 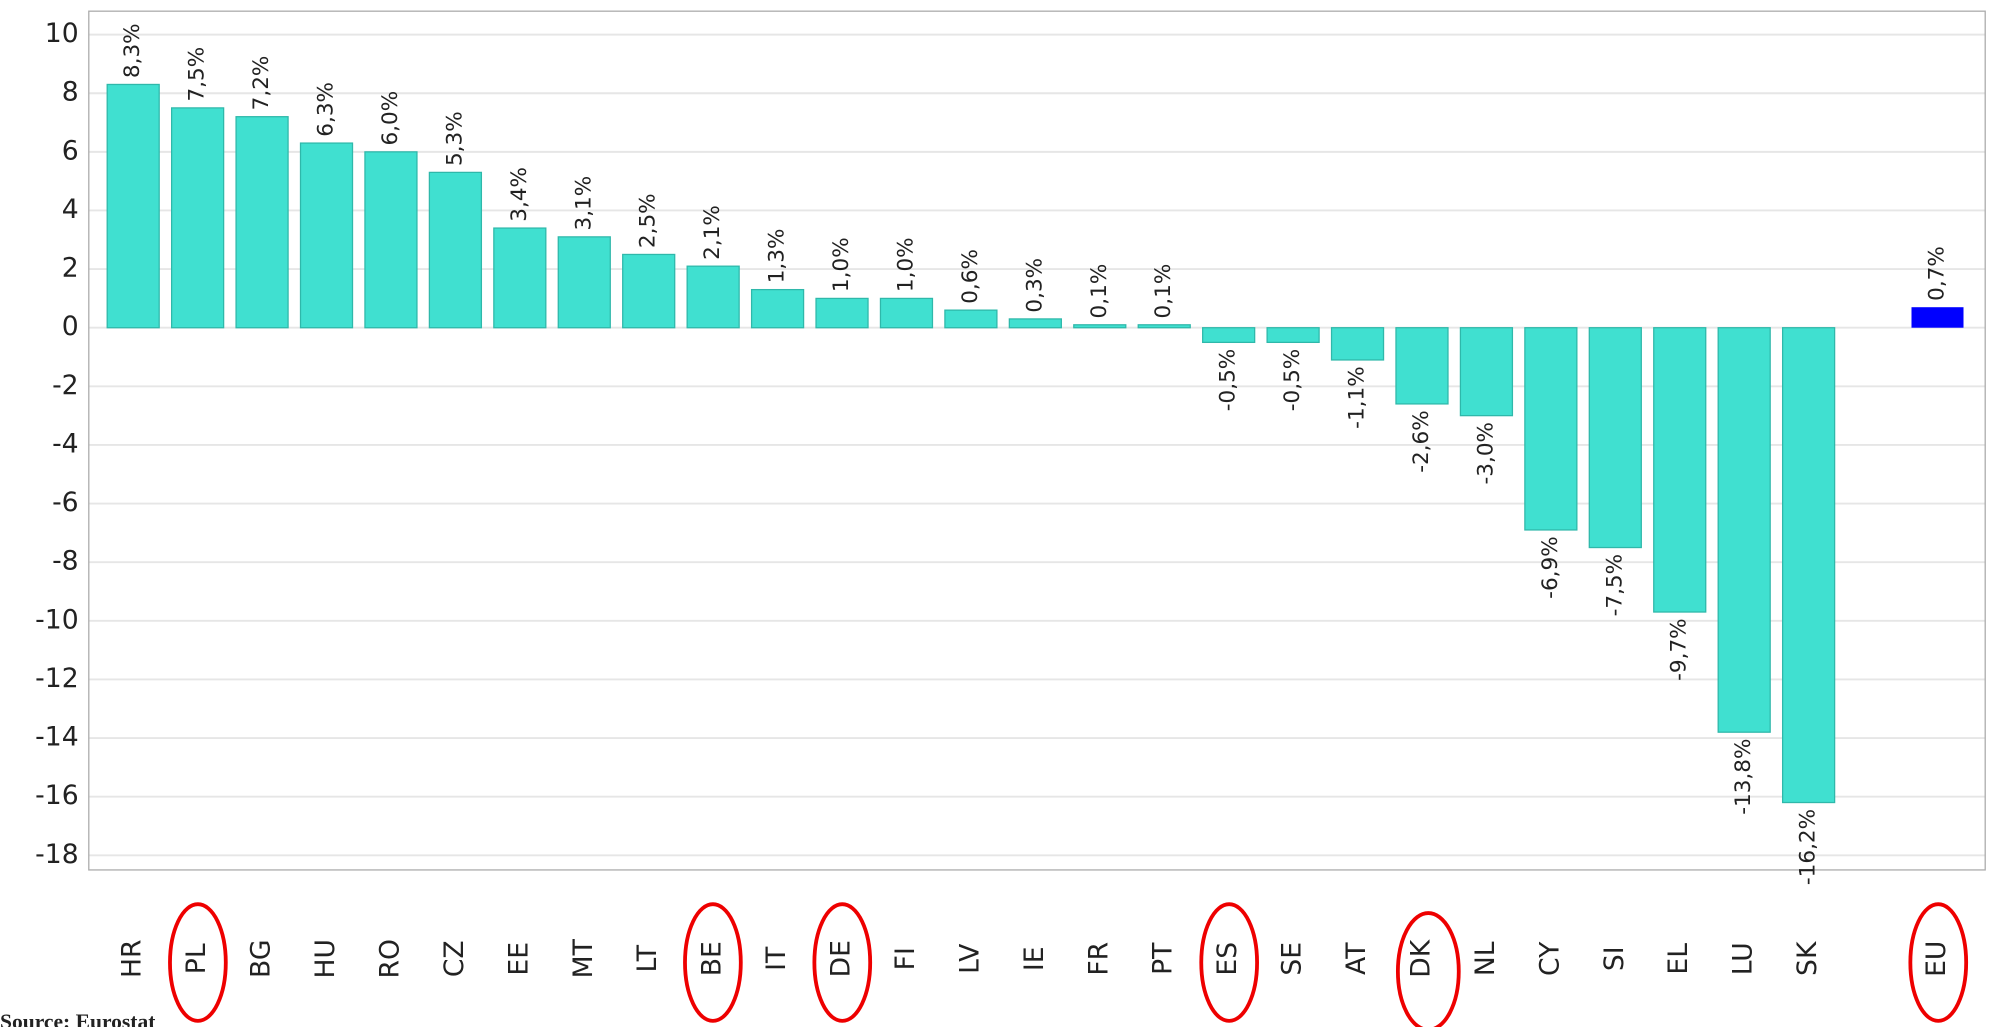 I want to click on x-tick-label: LV, so click(x=969, y=959).